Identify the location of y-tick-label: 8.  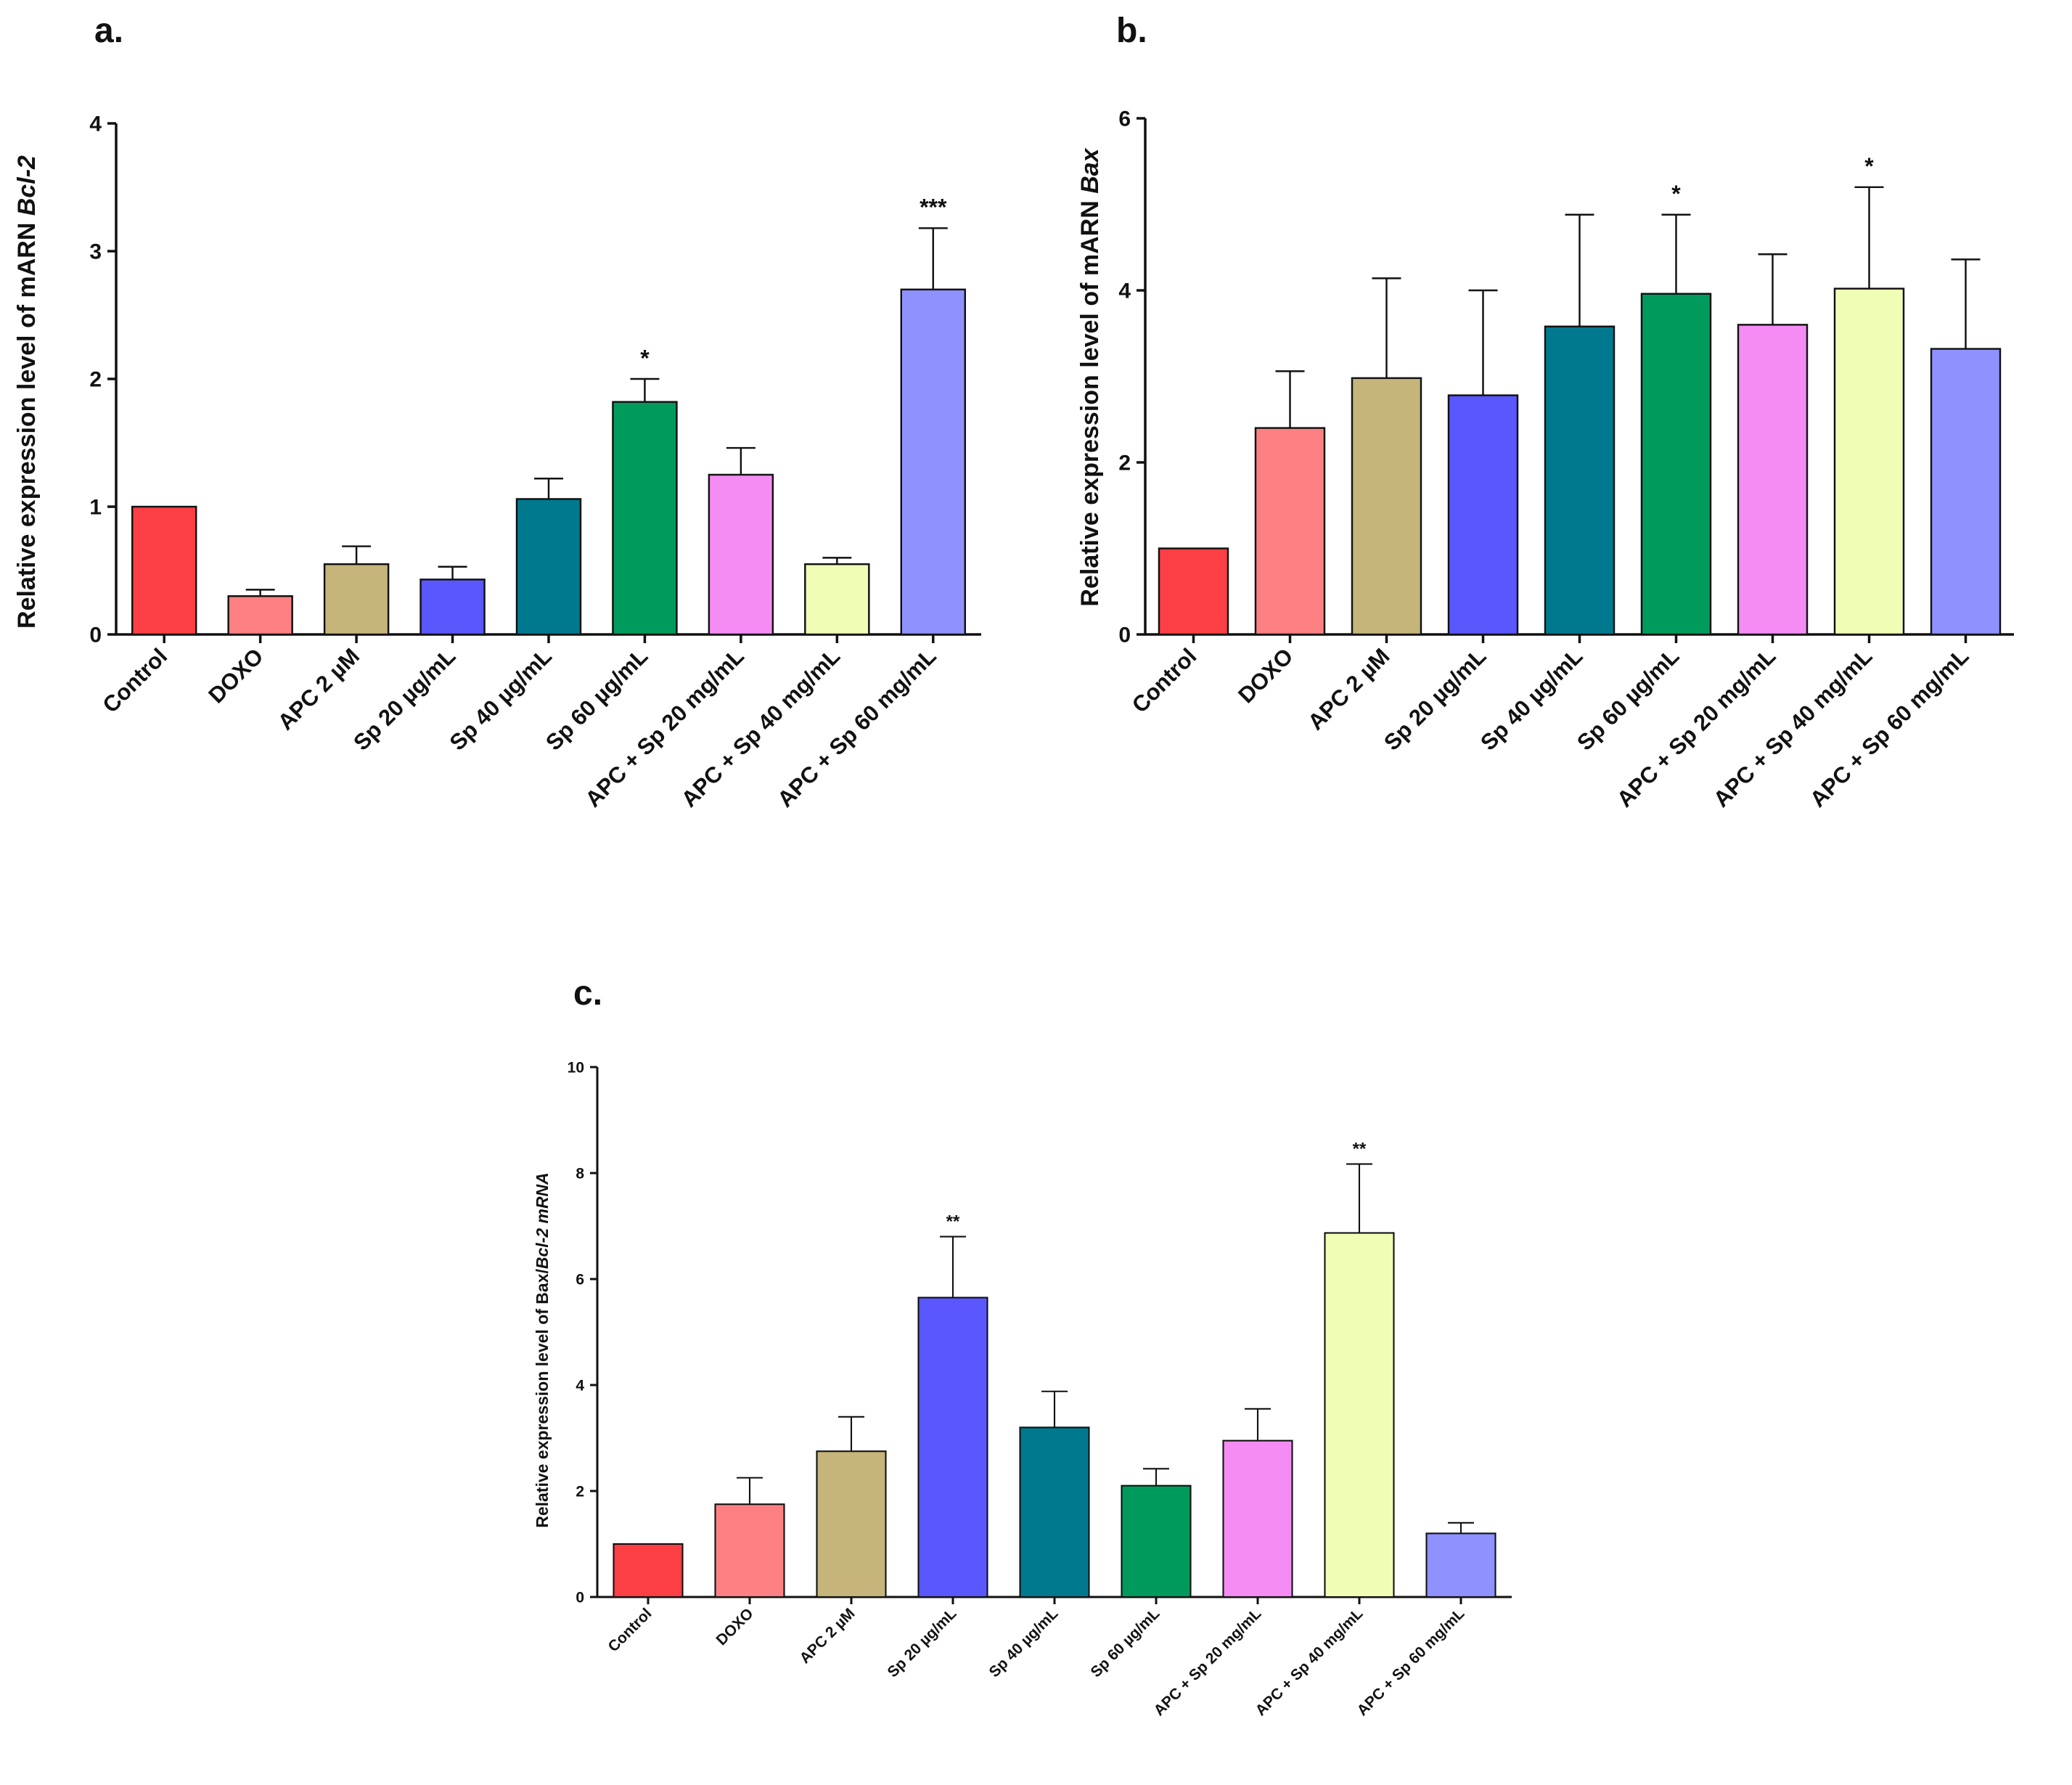
(580, 1173).